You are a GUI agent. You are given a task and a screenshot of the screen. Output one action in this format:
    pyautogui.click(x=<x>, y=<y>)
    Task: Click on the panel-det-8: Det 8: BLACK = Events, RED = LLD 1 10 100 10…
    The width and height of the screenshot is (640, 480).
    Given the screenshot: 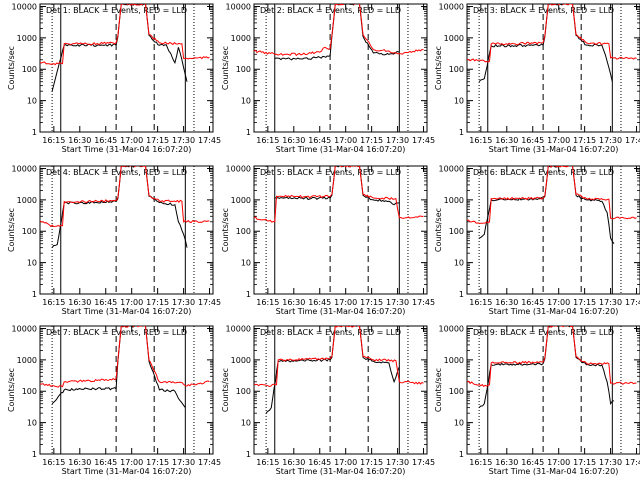 What is the action you would take?
    pyautogui.click(x=328, y=400)
    